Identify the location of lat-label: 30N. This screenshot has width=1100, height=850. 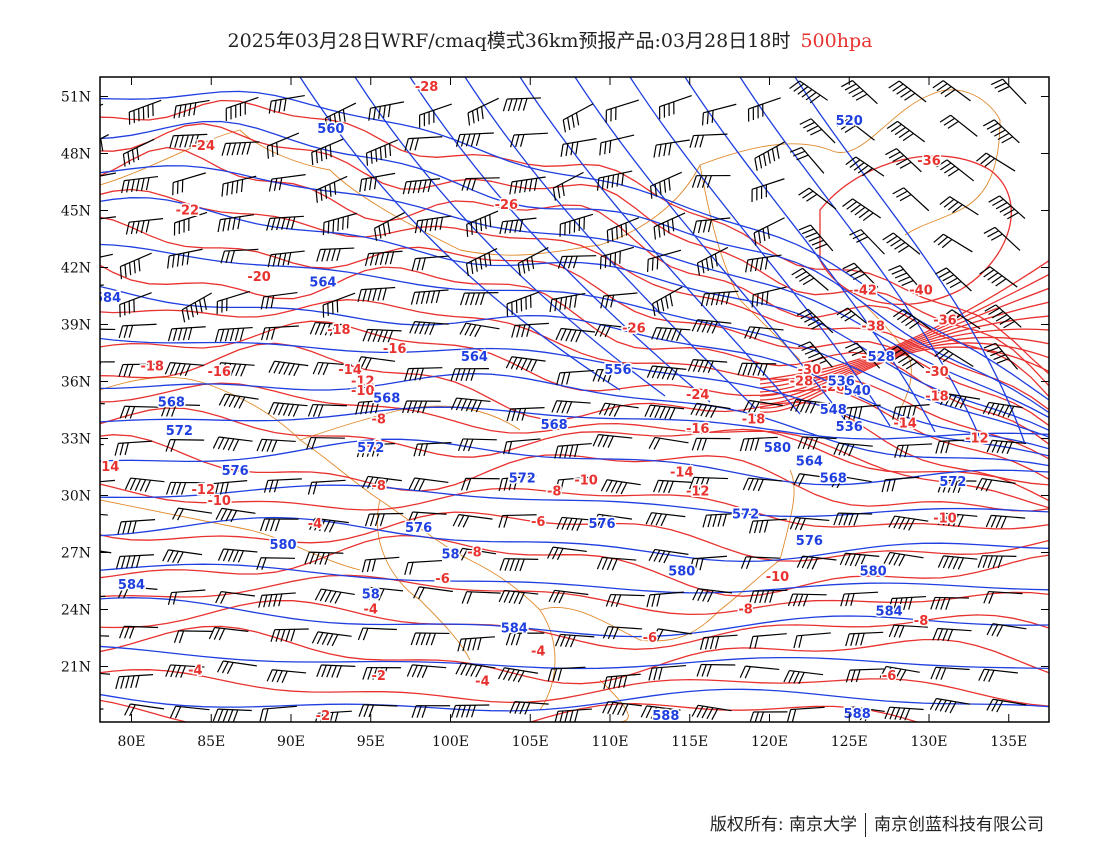
(76, 497).